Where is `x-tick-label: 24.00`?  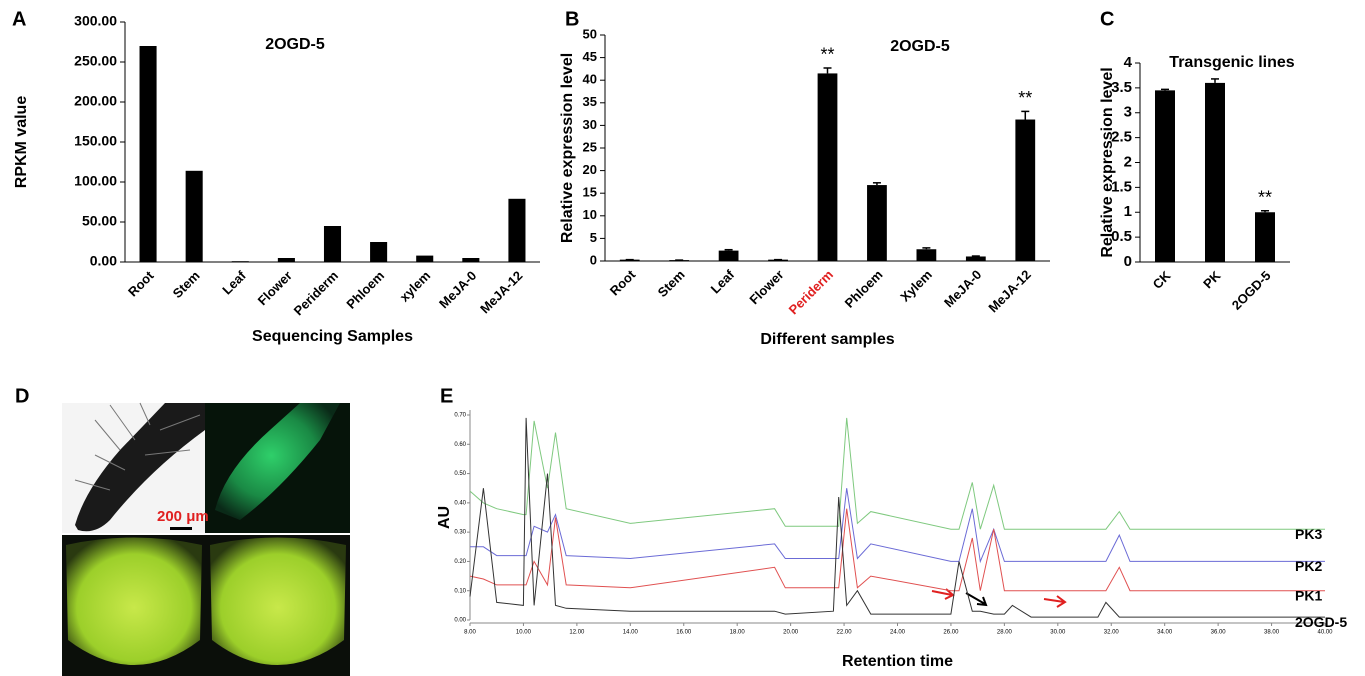
x-tick-label: 24.00 is located at coordinates (898, 633).